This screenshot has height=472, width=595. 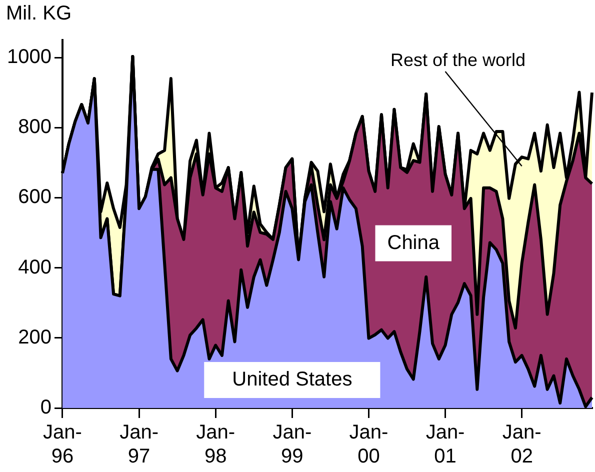 I want to click on y-tick-label: 800, so click(x=35, y=127).